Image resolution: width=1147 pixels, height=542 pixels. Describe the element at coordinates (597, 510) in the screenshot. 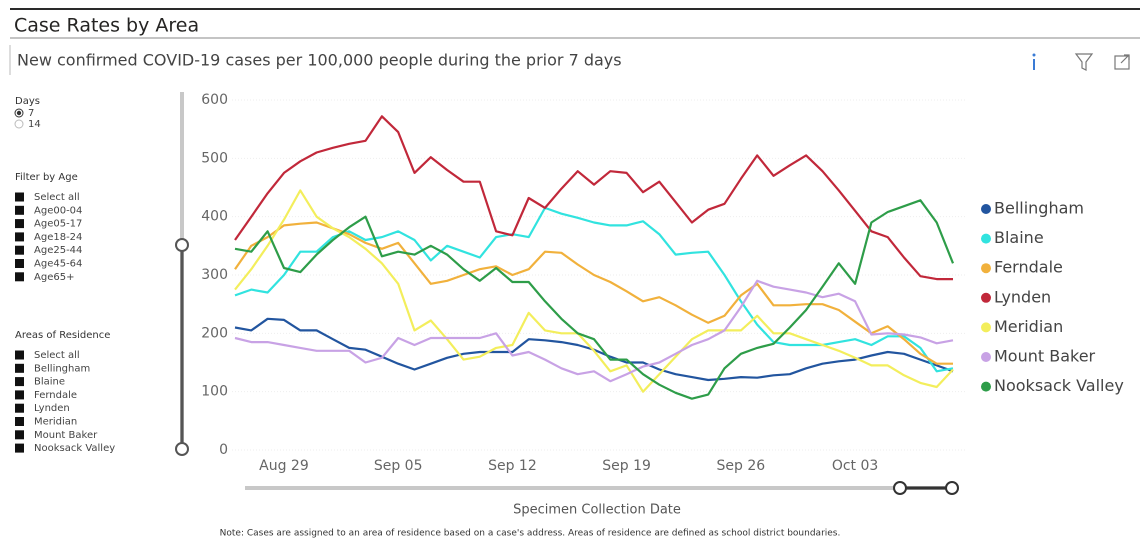

I see `x-axis-title: Specimen Collection Date` at that location.